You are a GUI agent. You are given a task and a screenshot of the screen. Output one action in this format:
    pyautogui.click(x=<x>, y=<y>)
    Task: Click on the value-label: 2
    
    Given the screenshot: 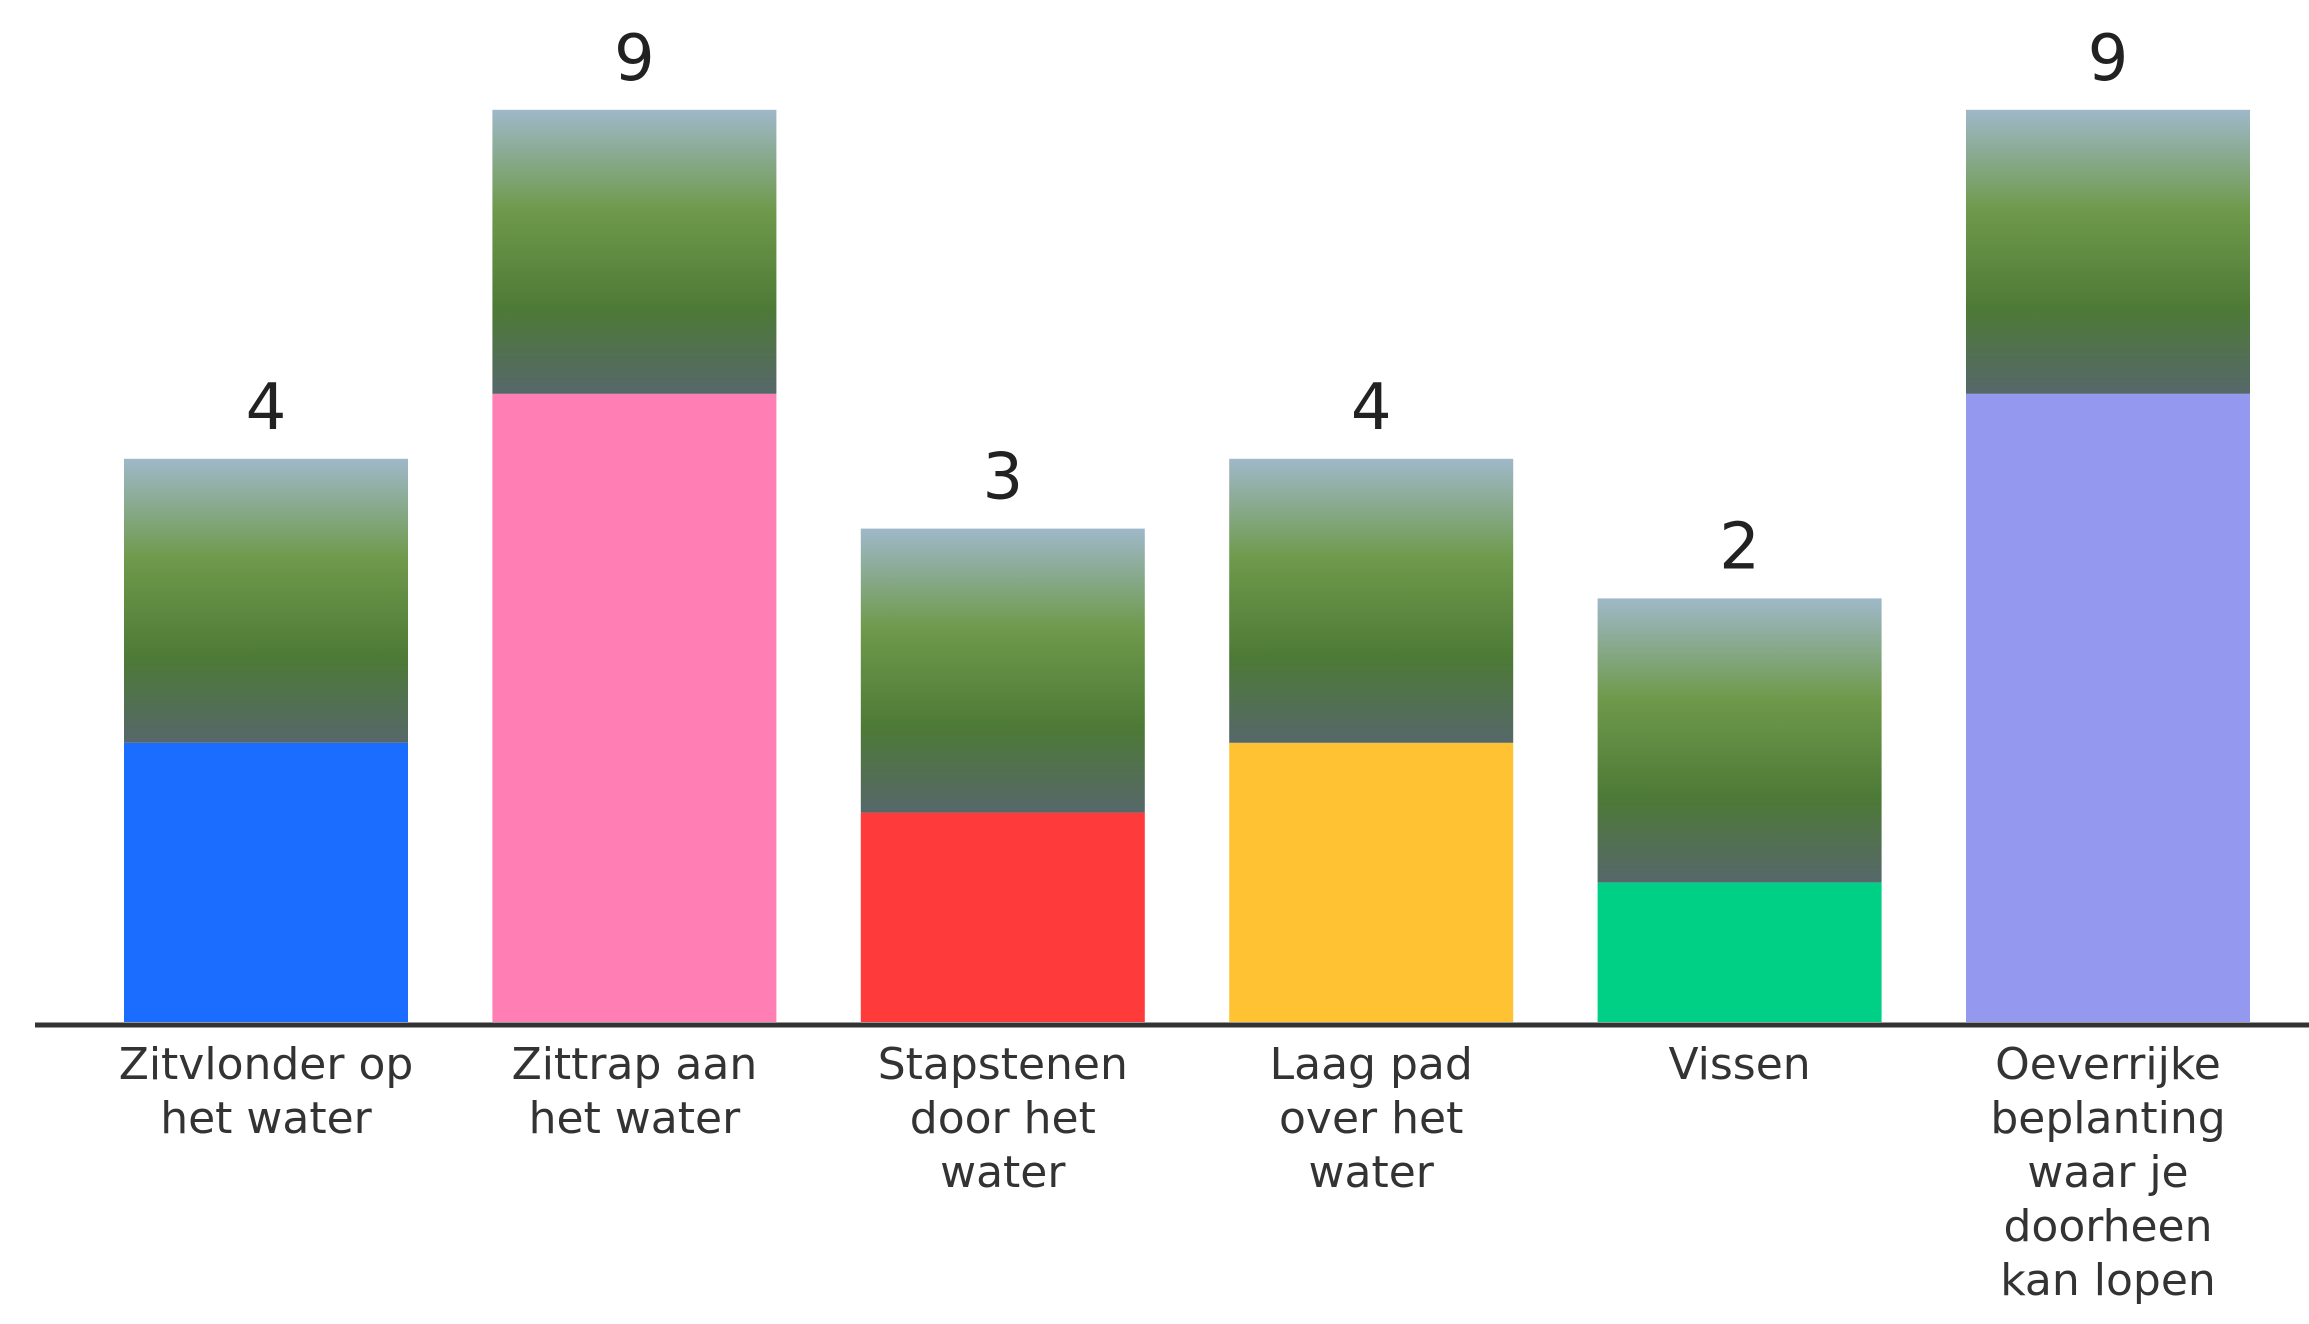 What is the action you would take?
    pyautogui.click(x=1739, y=547)
    